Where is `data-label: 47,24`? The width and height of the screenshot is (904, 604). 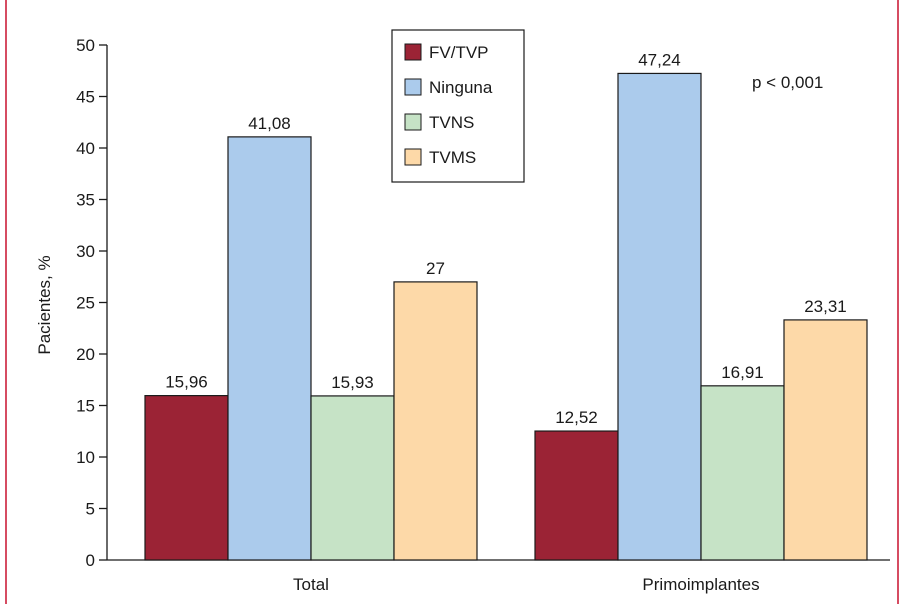
data-label: 47,24 is located at coordinates (659, 59).